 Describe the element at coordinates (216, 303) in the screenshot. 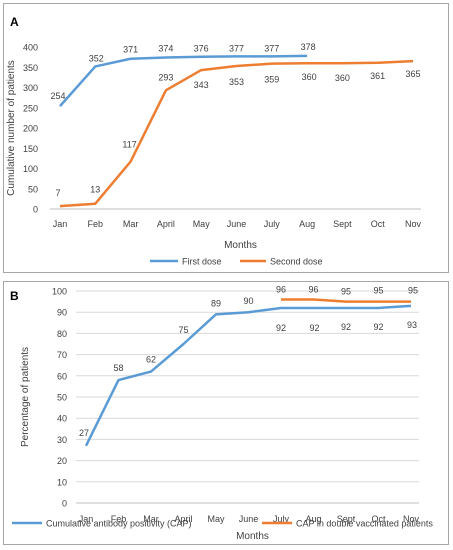

I see `data-label: 89` at that location.